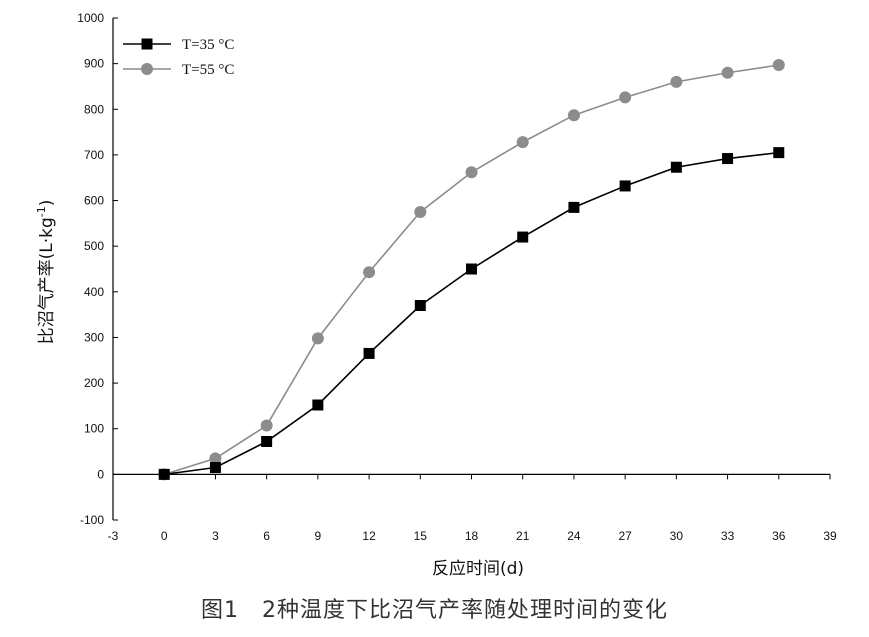 The width and height of the screenshot is (869, 637). I want to click on x-tick-label: 21, so click(523, 536).